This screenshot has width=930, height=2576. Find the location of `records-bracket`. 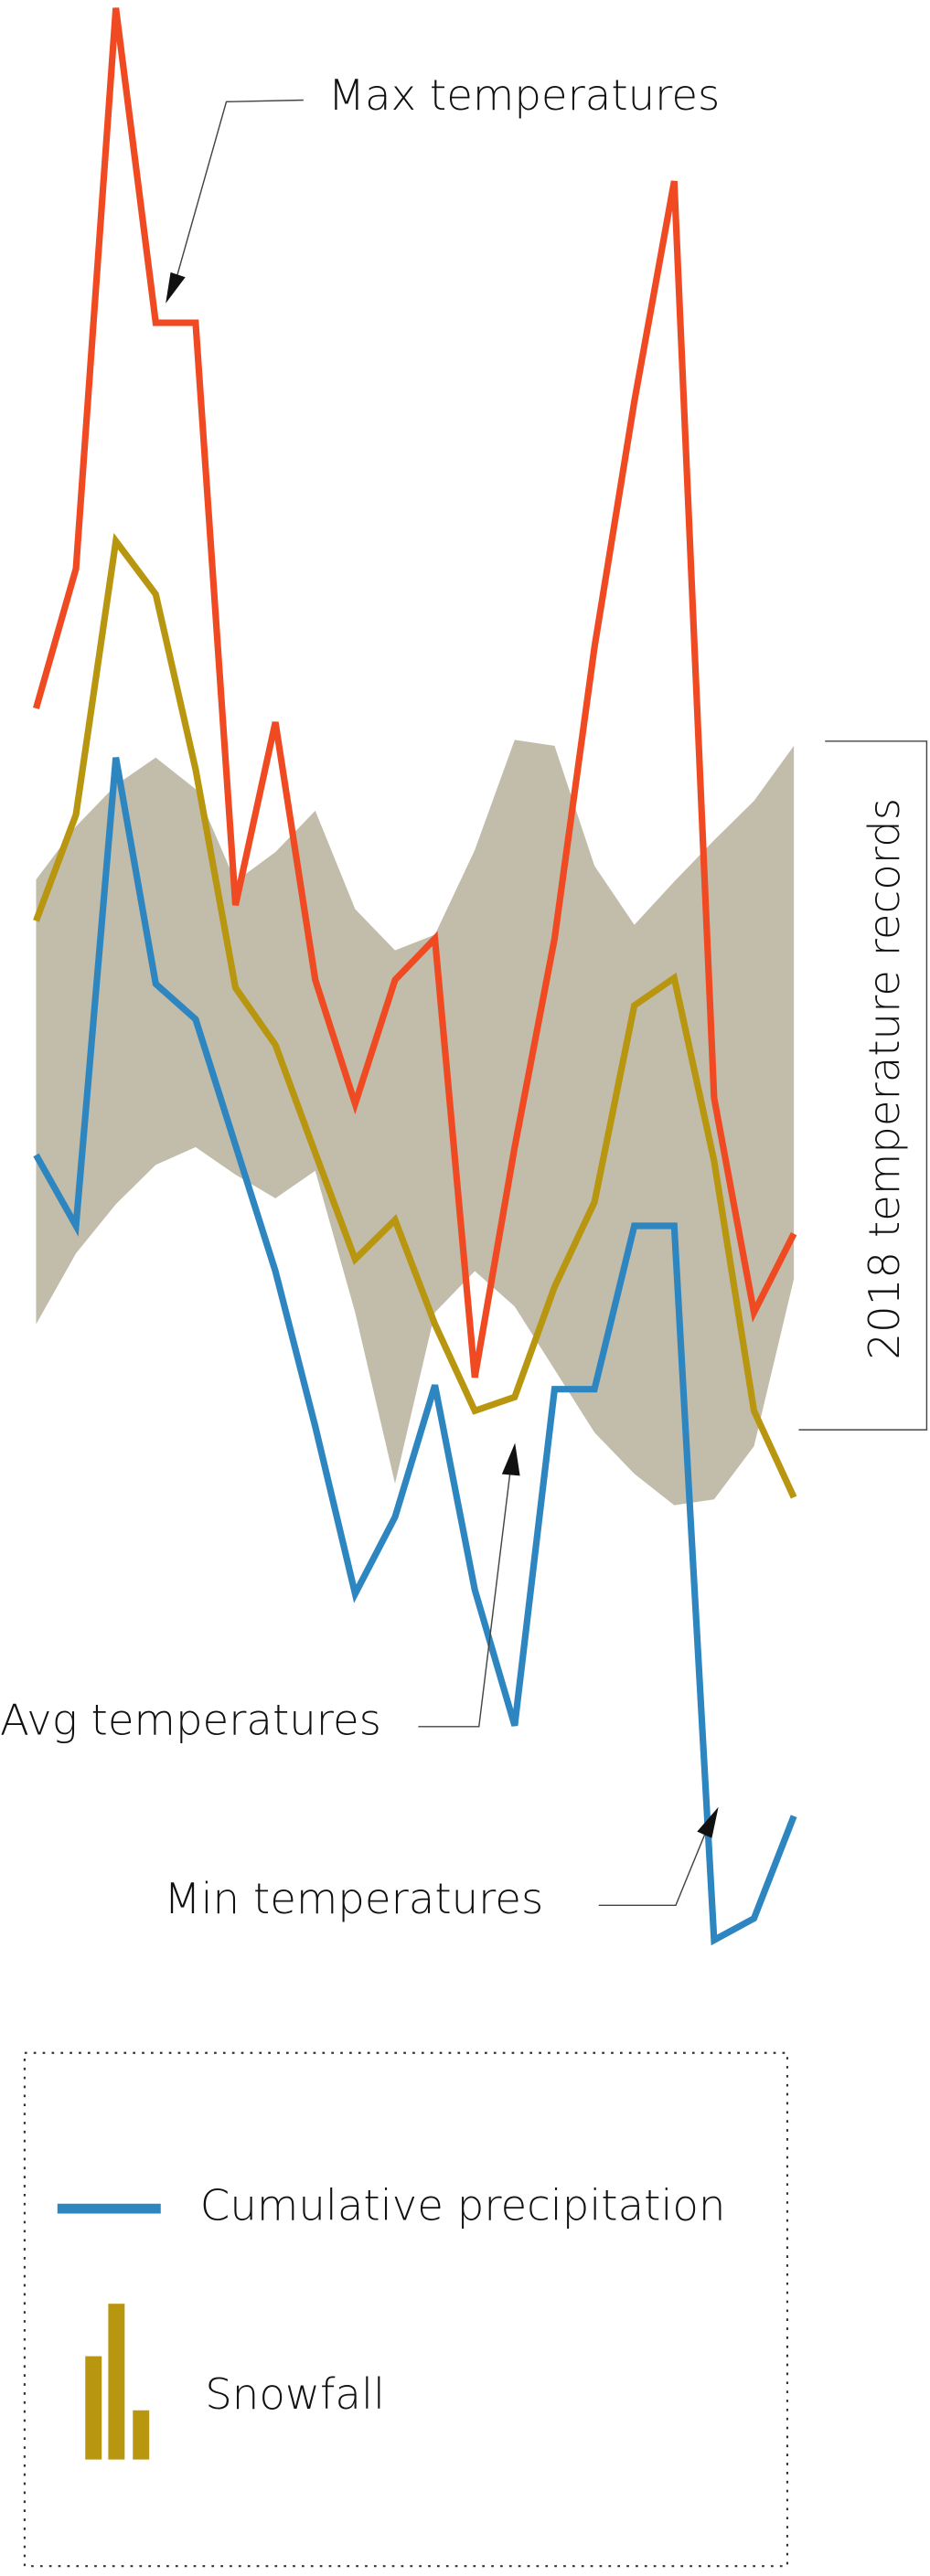

records-bracket is located at coordinates (863, 1085).